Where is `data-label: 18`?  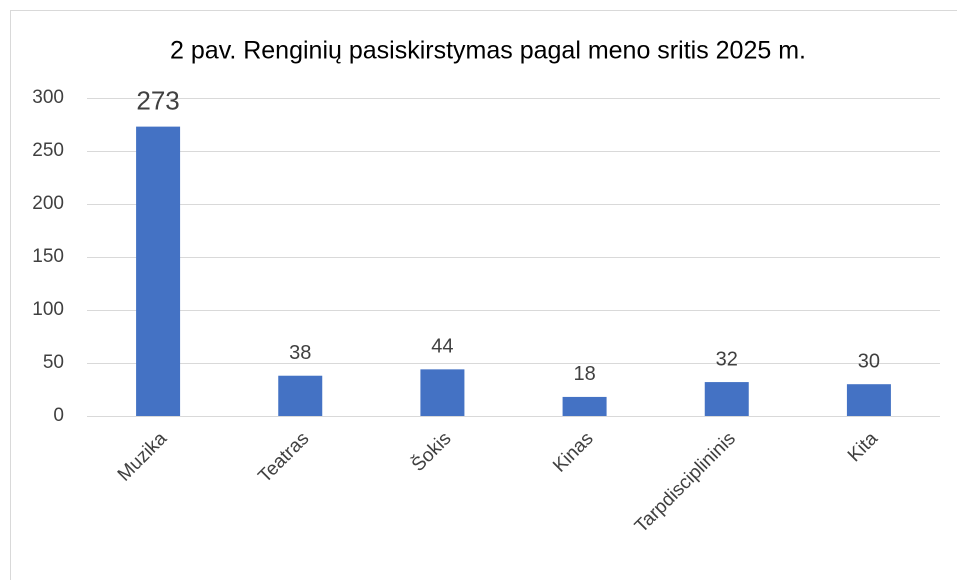
data-label: 18 is located at coordinates (584, 374).